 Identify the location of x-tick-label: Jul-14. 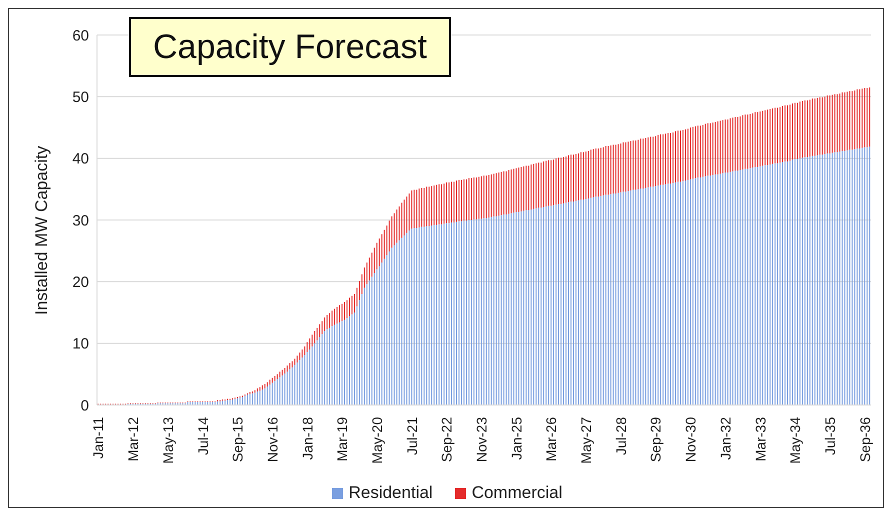
(202, 436).